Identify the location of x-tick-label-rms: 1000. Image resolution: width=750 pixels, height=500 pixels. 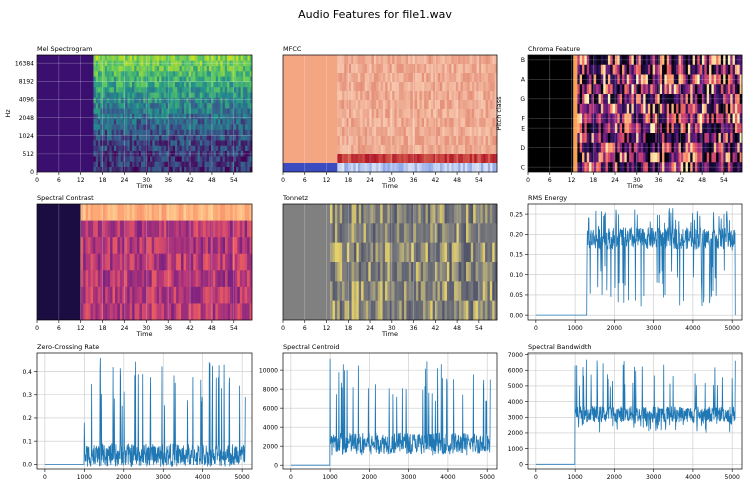
(574, 328).